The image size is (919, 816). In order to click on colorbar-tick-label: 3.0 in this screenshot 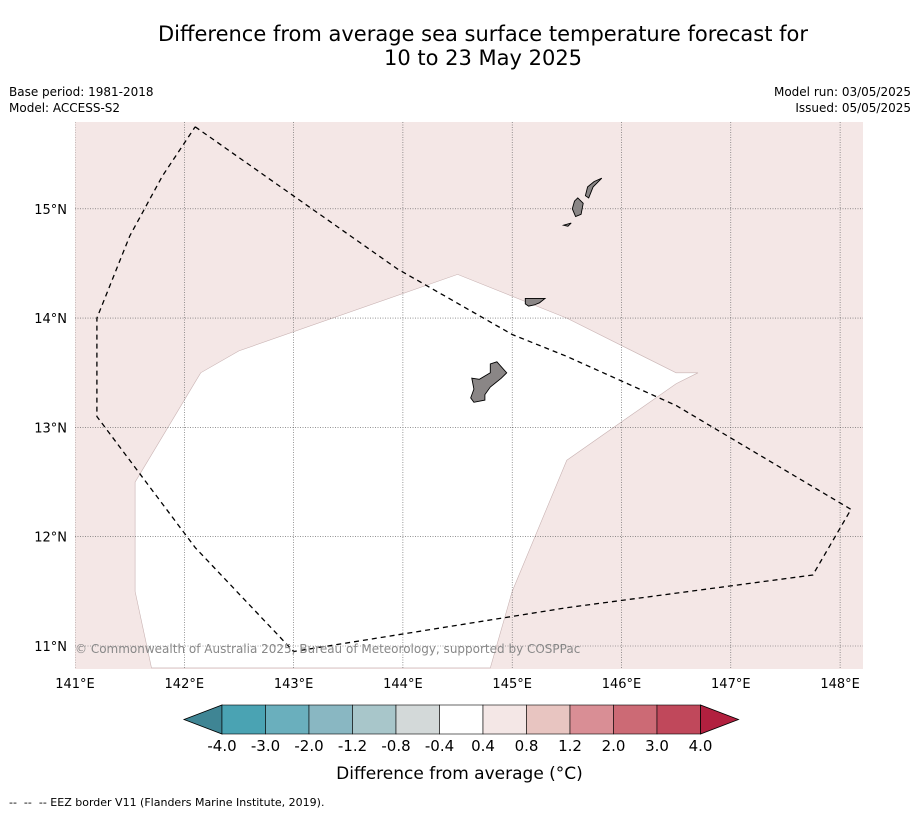, I will do `click(657, 746)`.